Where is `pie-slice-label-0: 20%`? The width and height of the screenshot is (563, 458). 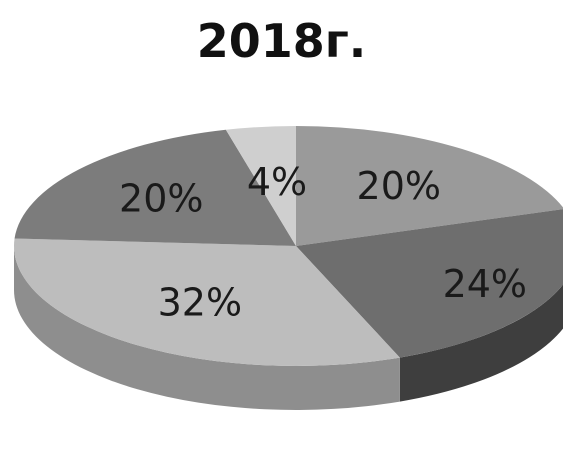
pie-slice-label-0: 20% is located at coordinates (399, 186).